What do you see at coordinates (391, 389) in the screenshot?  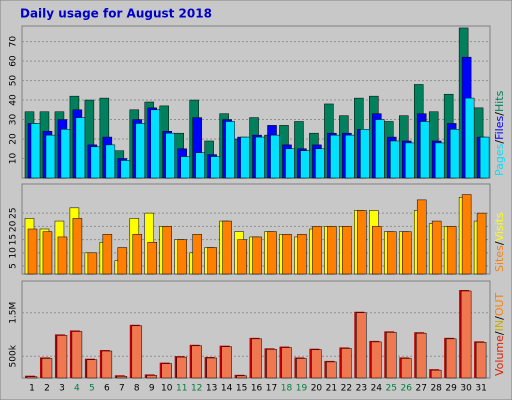 I see `x-tick-label: 25` at bounding box center [391, 389].